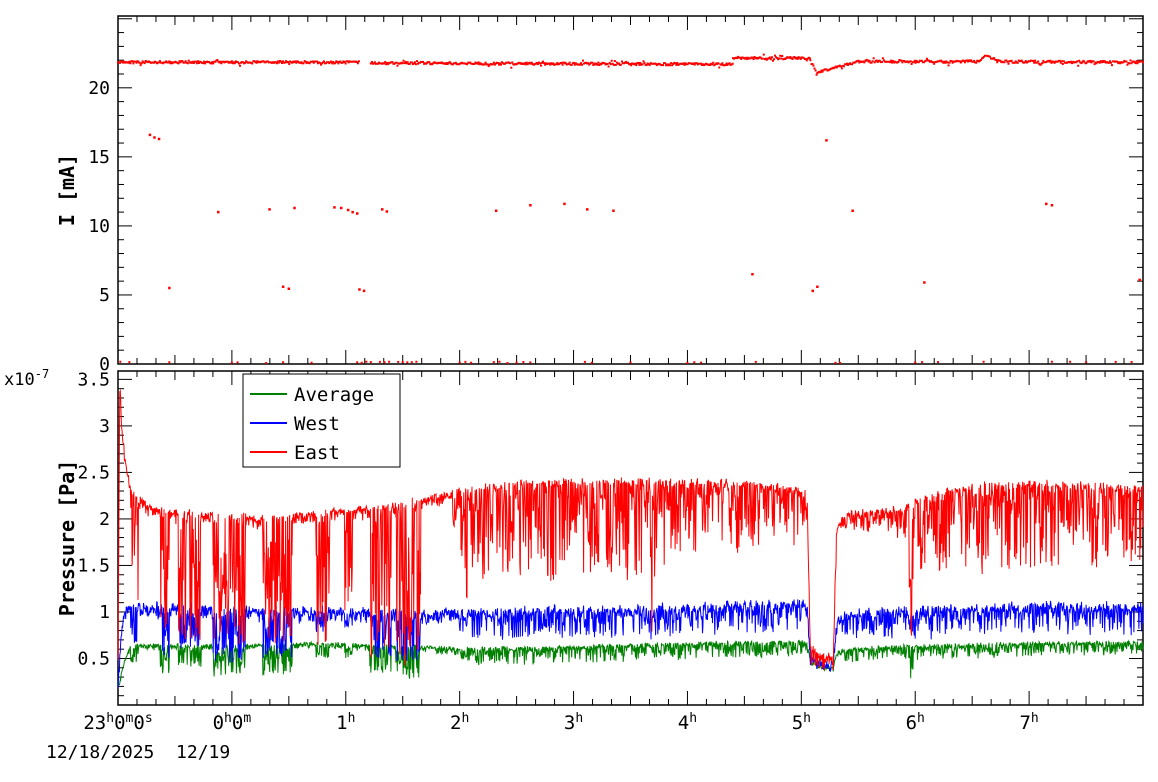 The height and width of the screenshot is (782, 1158). Describe the element at coordinates (801, 722) in the screenshot. I see `xtick-label: 5h` at that location.